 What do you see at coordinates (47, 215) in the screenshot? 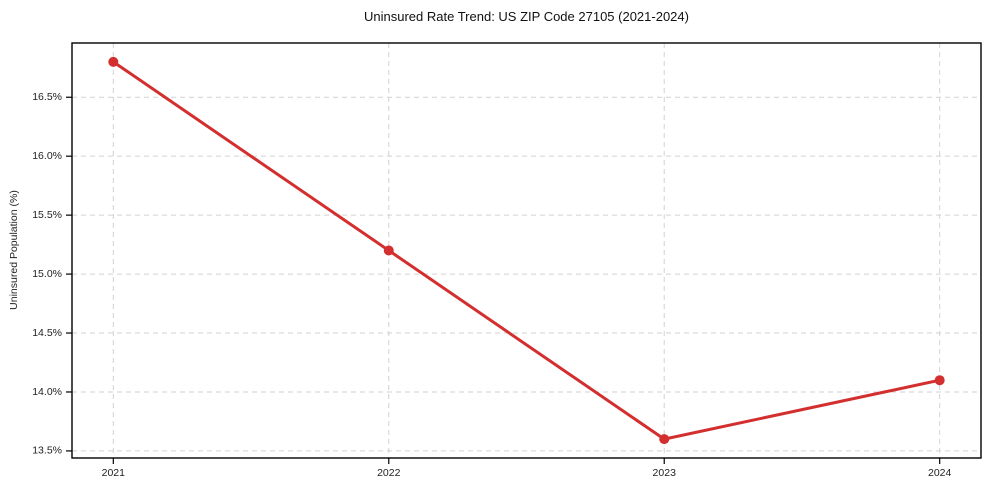
I see `y-tick-label: 15.5%` at bounding box center [47, 215].